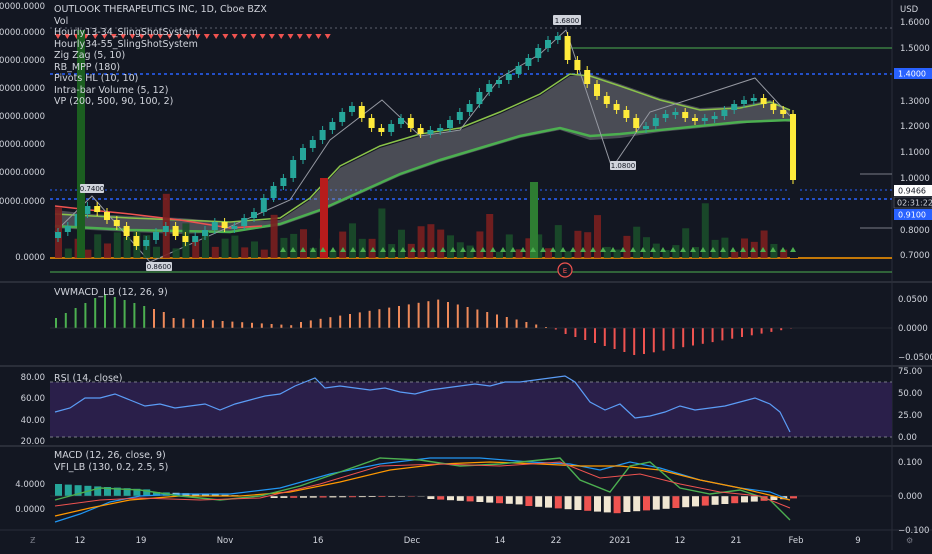 Image resolution: width=932 pixels, height=554 pixels. What do you see at coordinates (567, 21) in the screenshot?
I see `zigzag-label-high: 1.6800` at bounding box center [567, 21].